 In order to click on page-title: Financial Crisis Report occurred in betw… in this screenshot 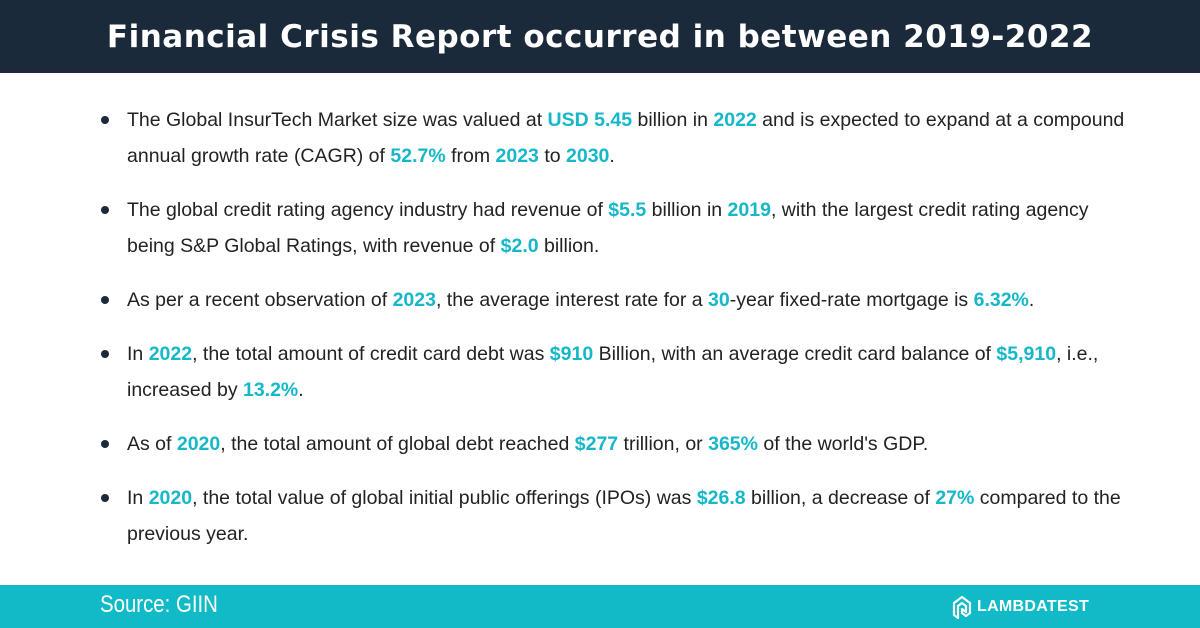, I will do `click(600, 36)`.